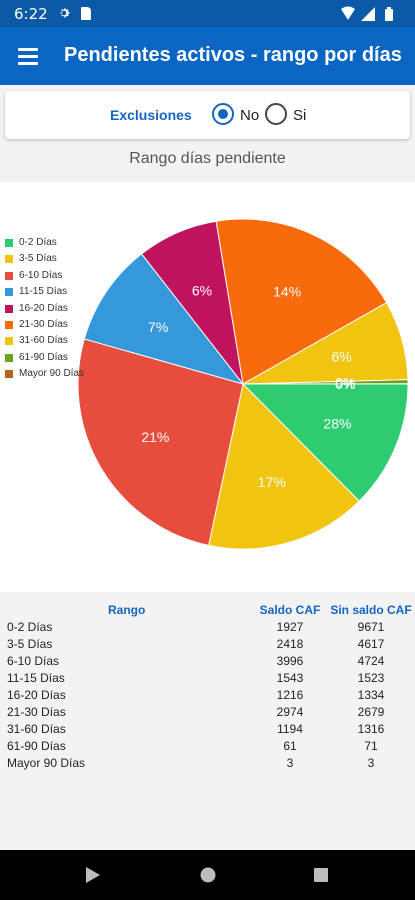 Image resolution: width=415 pixels, height=900 pixels. I want to click on exclusions-label: Exclusiones, so click(151, 115).